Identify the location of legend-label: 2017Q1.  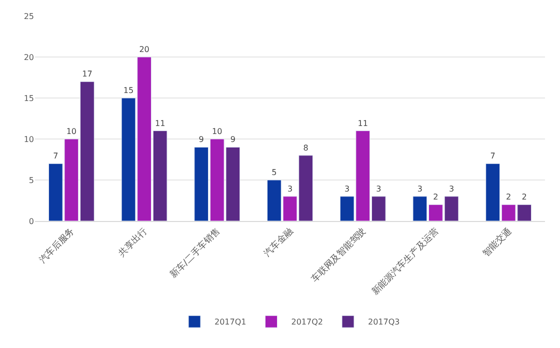
(230, 322).